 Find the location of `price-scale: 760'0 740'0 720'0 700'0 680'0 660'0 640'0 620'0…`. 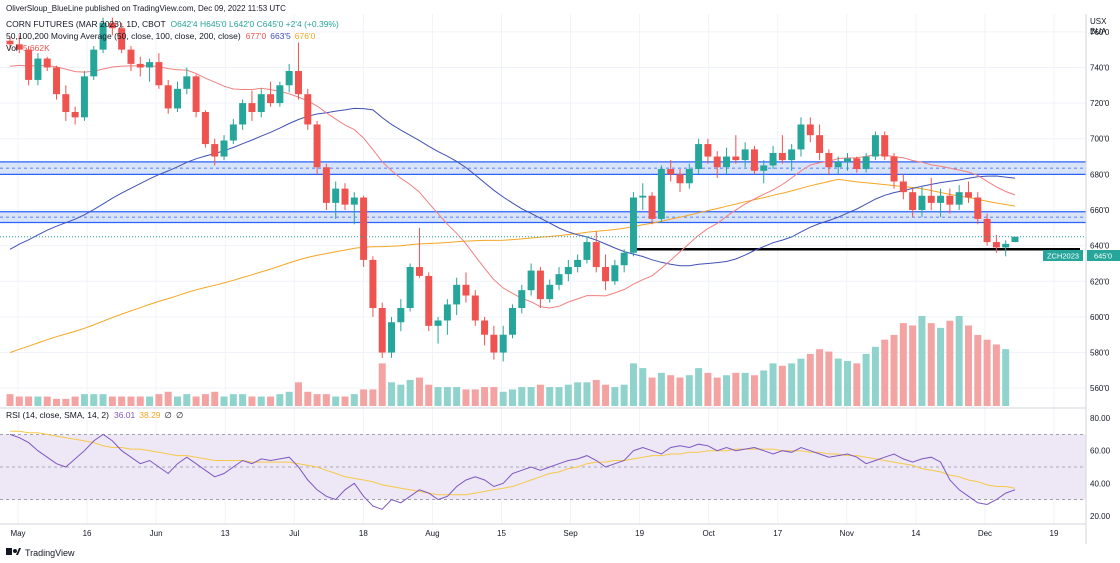

price-scale: 760'0 740'0 720'0 700'0 680'0 660'0 640'0 620'0… is located at coordinates (1100, 210).